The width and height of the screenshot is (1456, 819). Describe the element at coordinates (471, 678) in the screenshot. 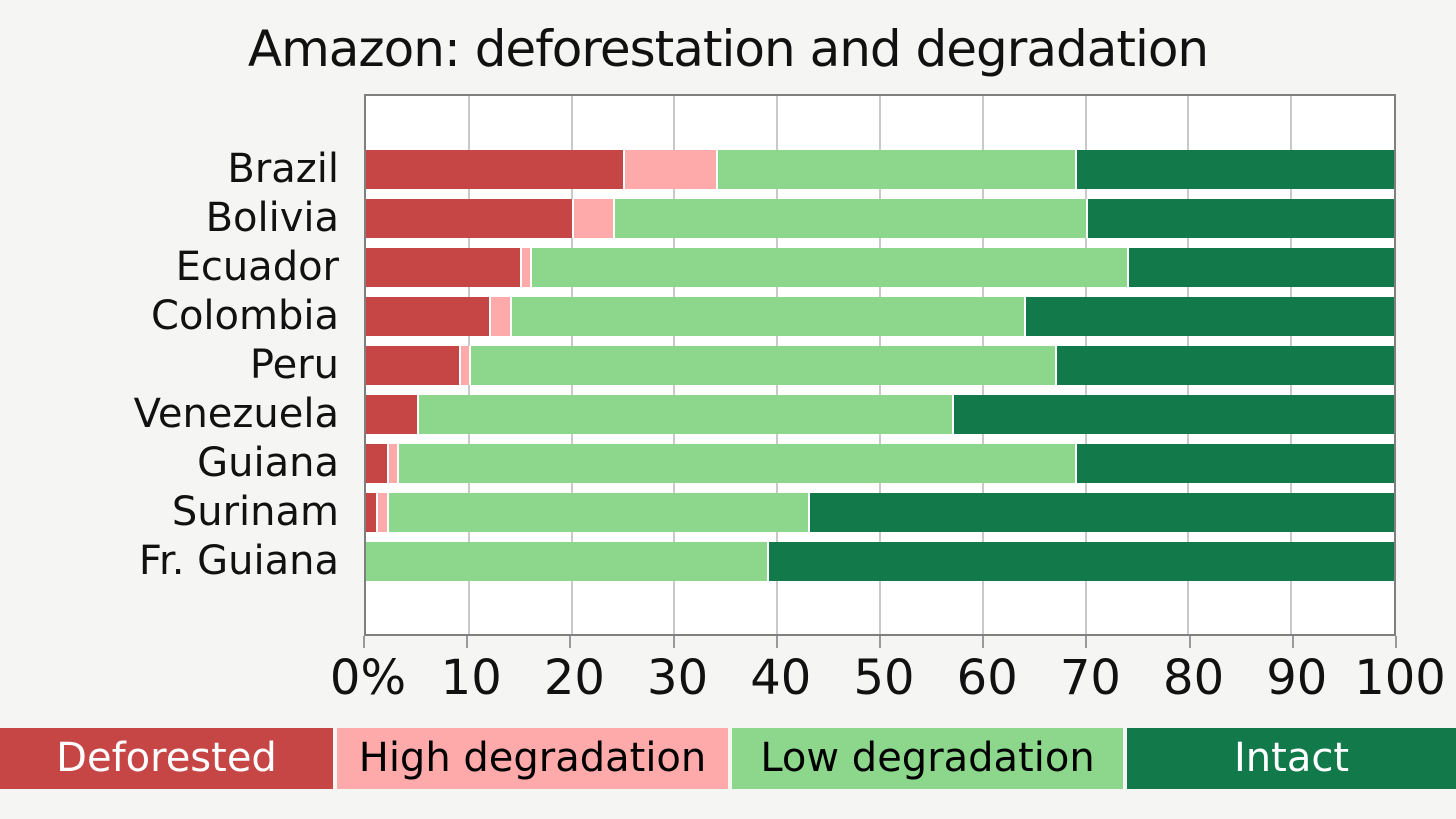

I see `x-axis-label: 10` at that location.